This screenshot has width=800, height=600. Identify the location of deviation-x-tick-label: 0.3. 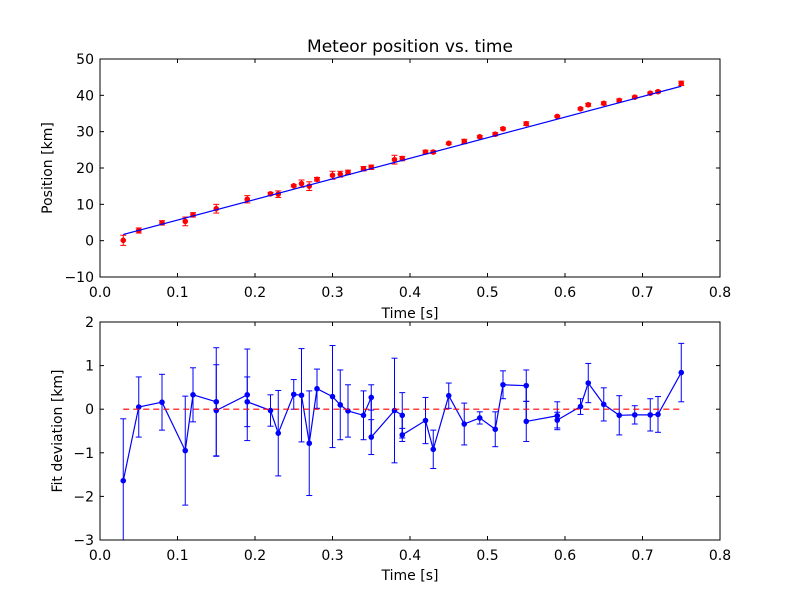
(332, 556).